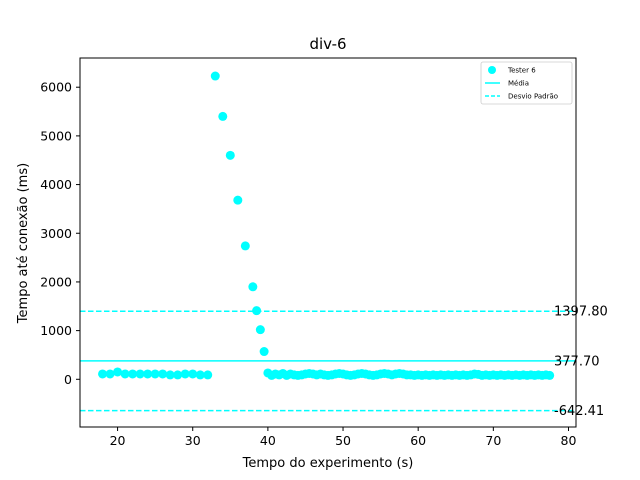 Image resolution: width=640 pixels, height=480 pixels. I want to click on legend-label: Média, so click(518, 84).